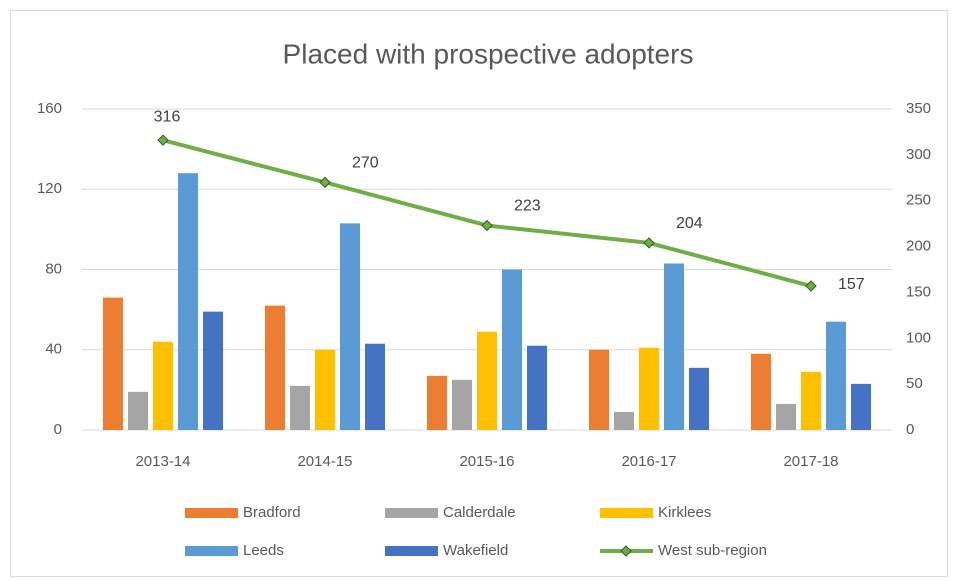 Image resolution: width=958 pixels, height=581 pixels. What do you see at coordinates (272, 512) in the screenshot?
I see `legend-label: Bradford` at bounding box center [272, 512].